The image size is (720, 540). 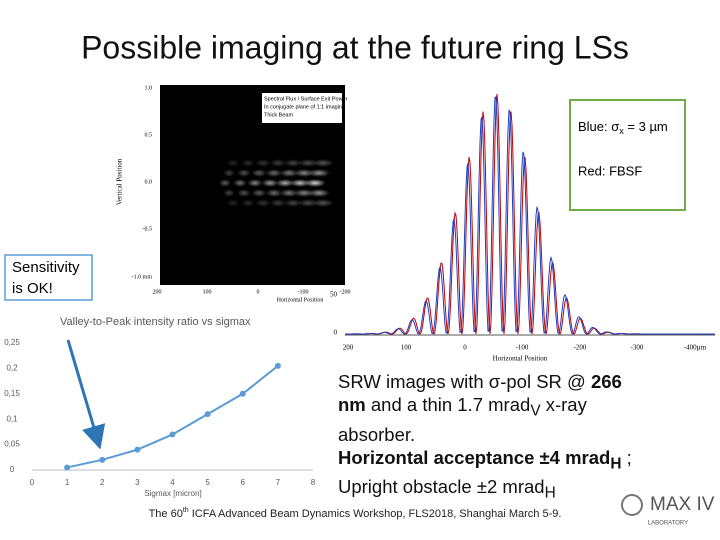 I want to click on body-sub: H, so click(x=550, y=494).